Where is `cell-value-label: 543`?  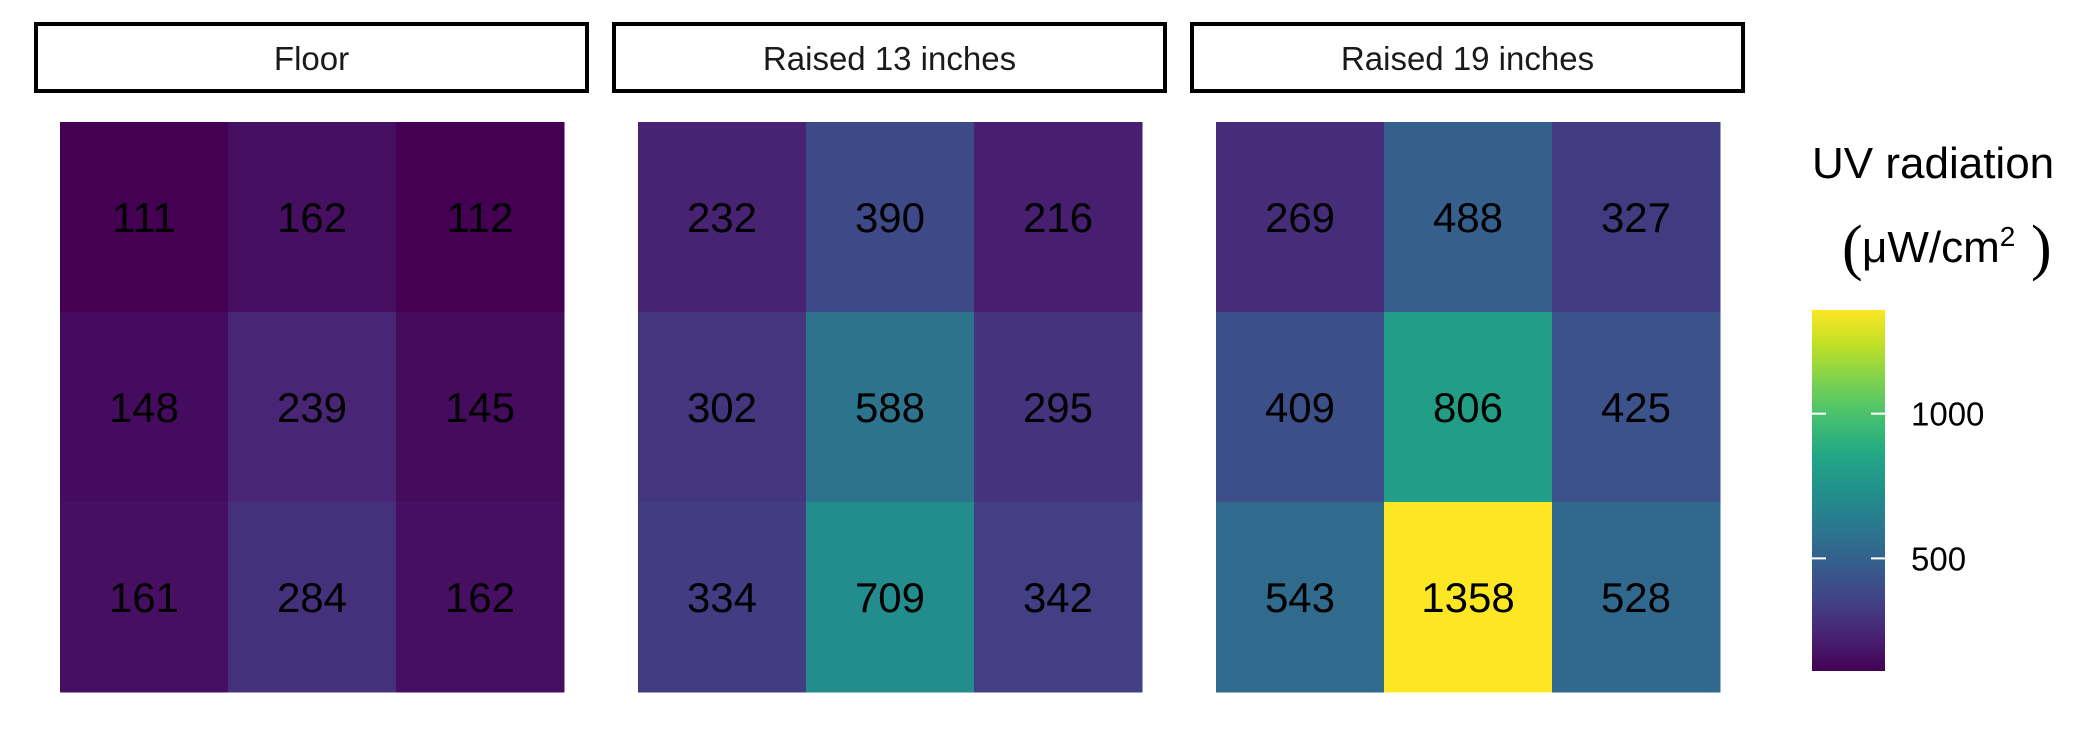
cell-value-label: 543 is located at coordinates (1300, 597).